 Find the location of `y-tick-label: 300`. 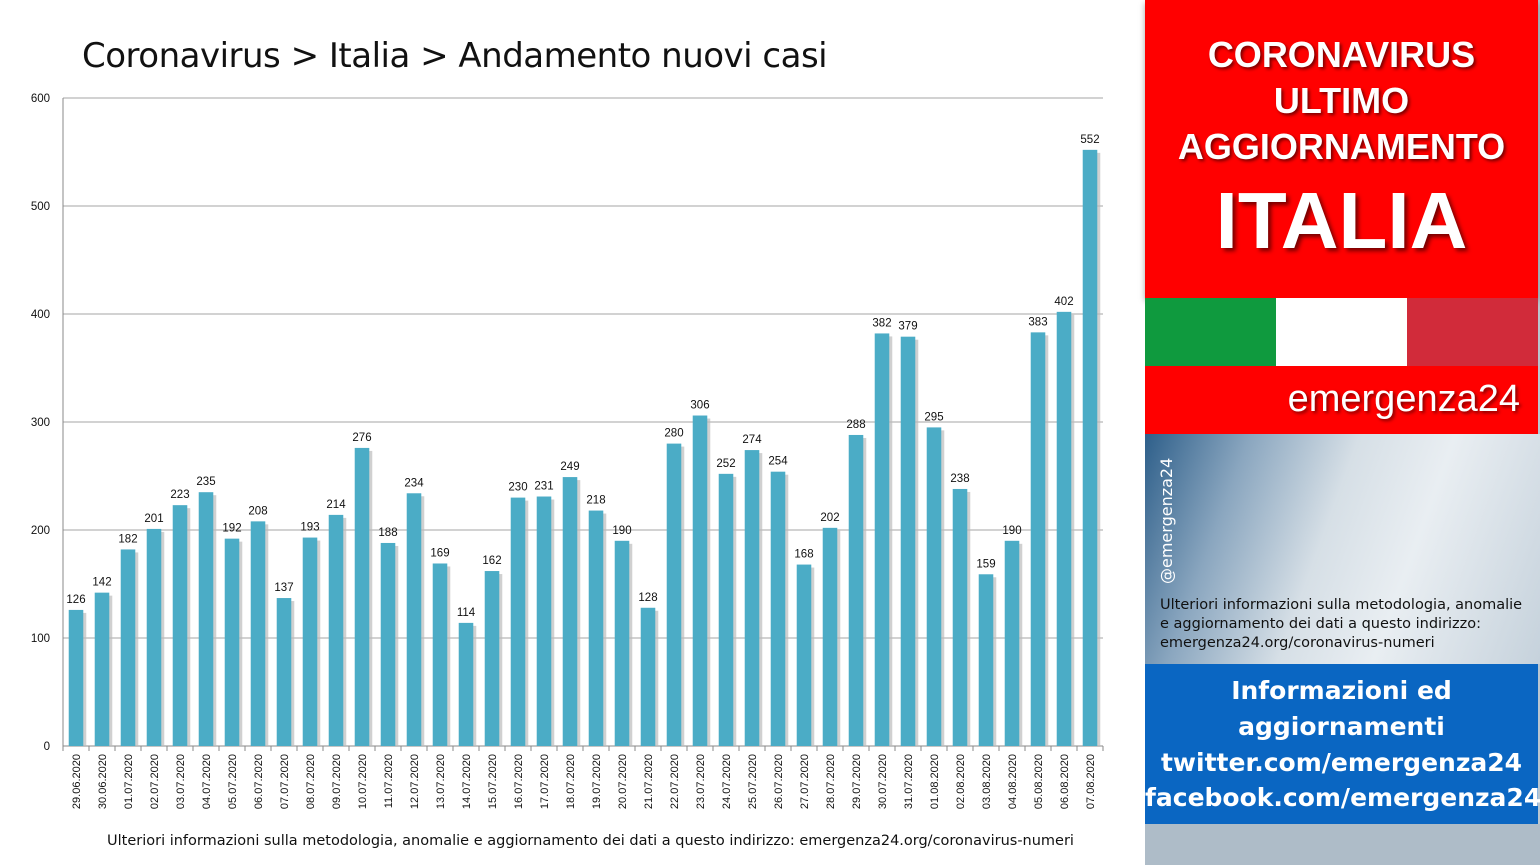

y-tick-label: 300 is located at coordinates (40, 423).